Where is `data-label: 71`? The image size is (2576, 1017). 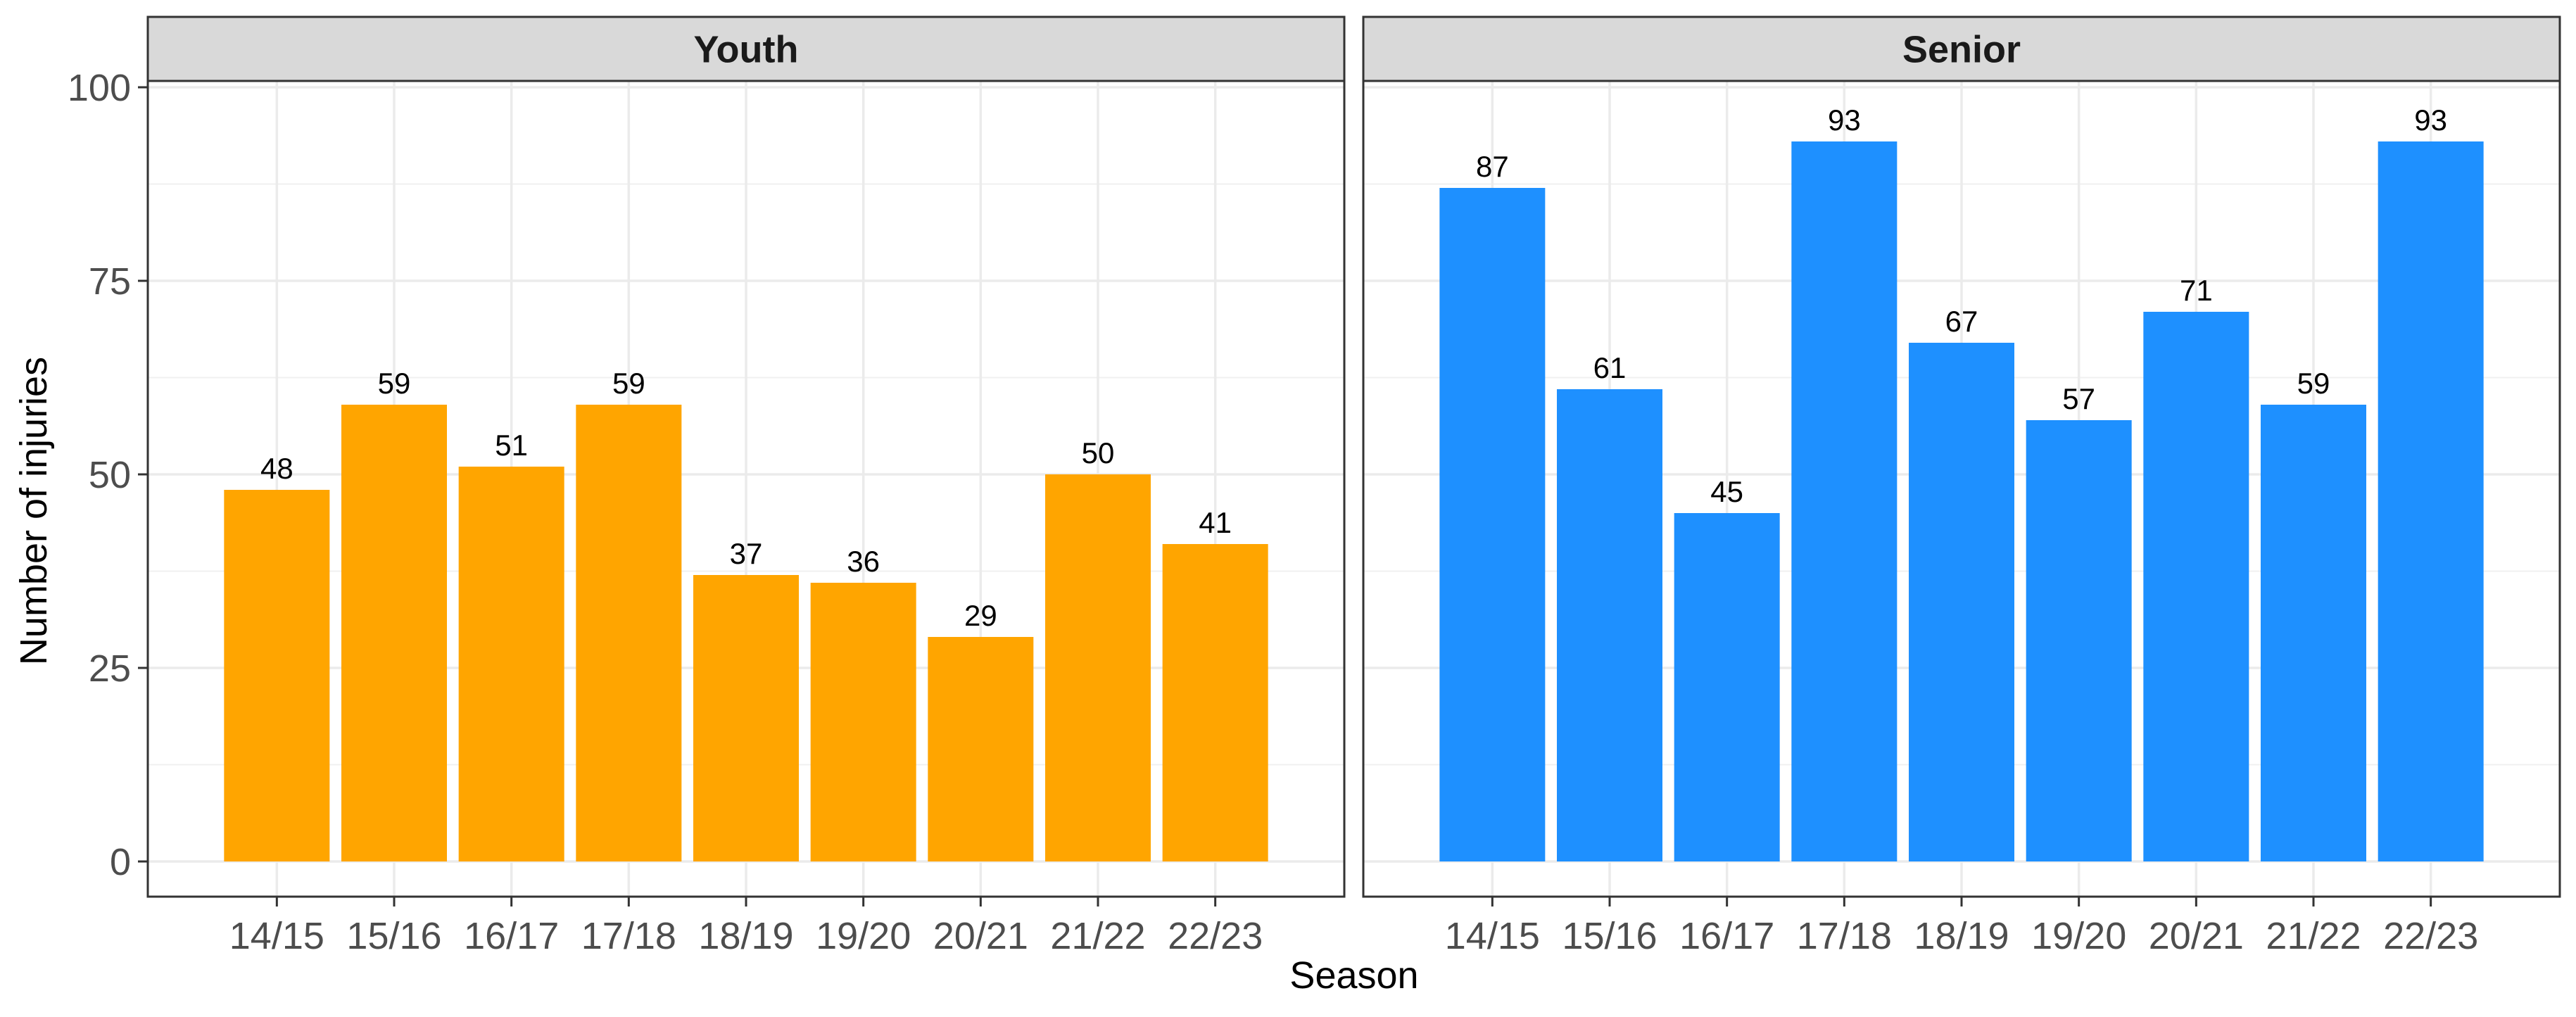
data-label: 71 is located at coordinates (2196, 291).